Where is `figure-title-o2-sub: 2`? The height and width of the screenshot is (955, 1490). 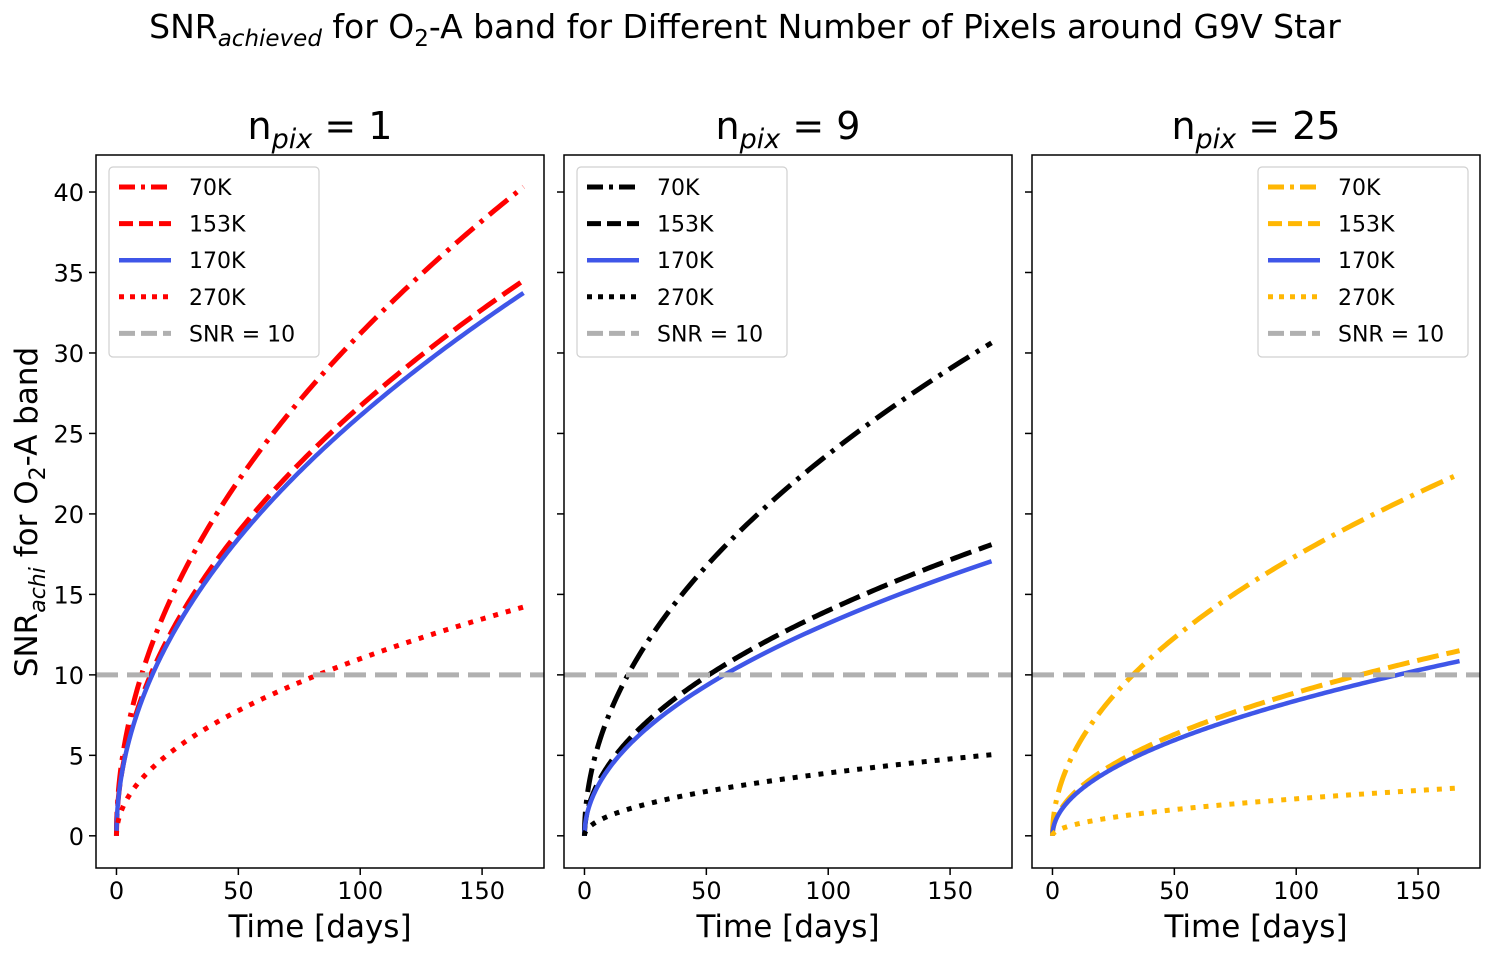 figure-title-o2-sub: 2 is located at coordinates (421, 39).